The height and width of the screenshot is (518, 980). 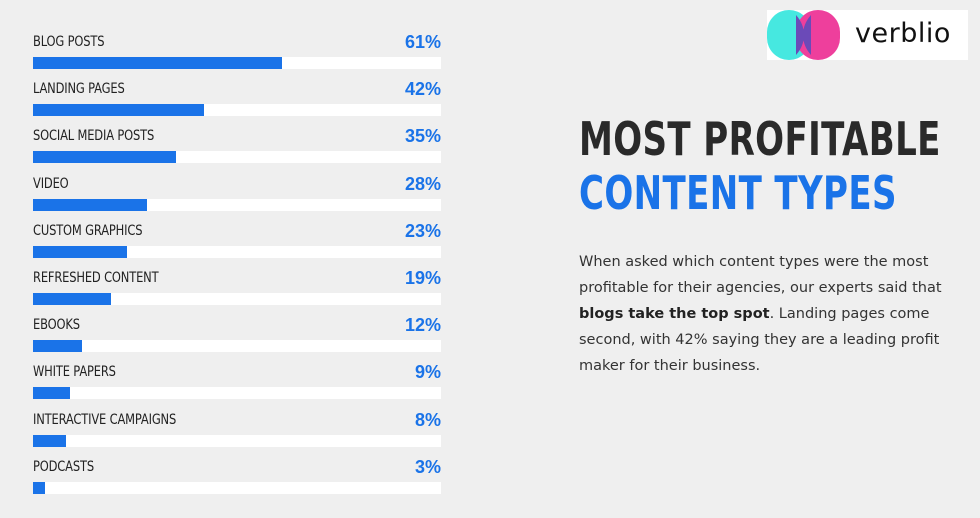 I want to click on page-title: MOST PROFITABLE CONTENT TYPES, so click(x=760, y=166).